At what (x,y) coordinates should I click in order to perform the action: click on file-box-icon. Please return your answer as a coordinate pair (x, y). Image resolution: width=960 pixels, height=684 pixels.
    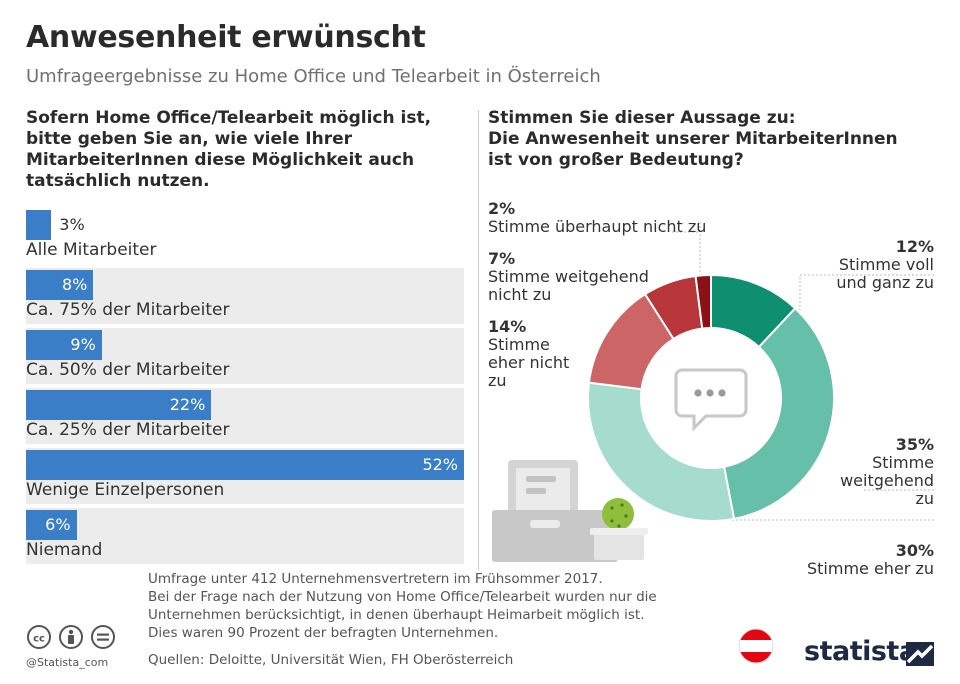
    Looking at the image, I should click on (555, 511).